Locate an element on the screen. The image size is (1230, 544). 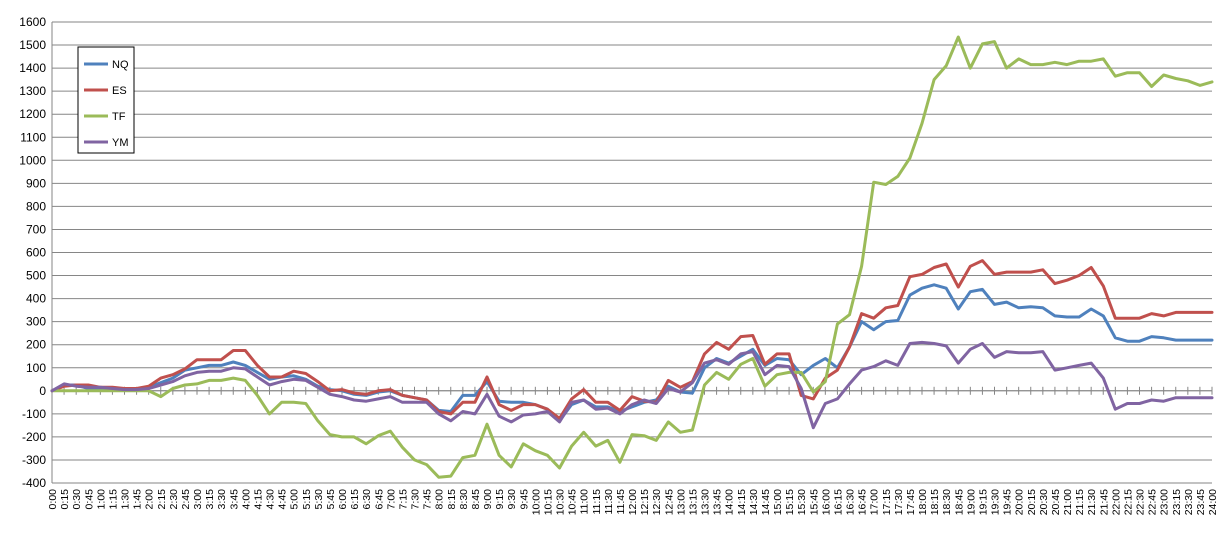
legend-label-es: ES is located at coordinates (119, 91).